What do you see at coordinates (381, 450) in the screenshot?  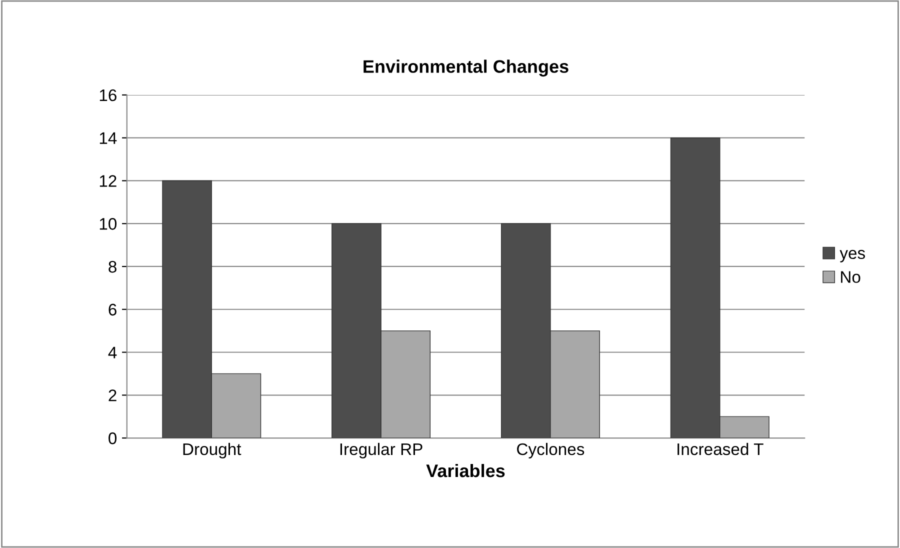 I see `x-tick-label: Iregular RP` at bounding box center [381, 450].